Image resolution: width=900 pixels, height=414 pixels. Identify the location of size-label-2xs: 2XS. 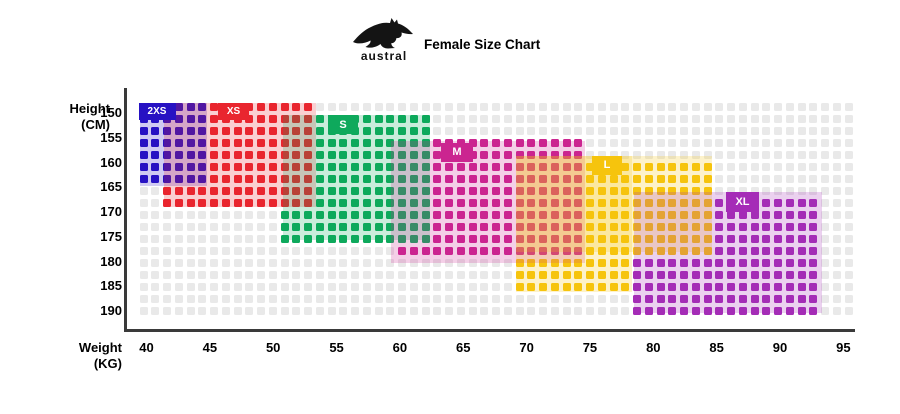
(157, 111).